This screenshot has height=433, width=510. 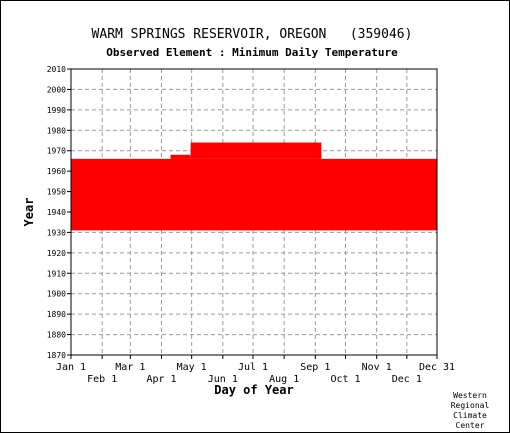 What do you see at coordinates (29, 212) in the screenshot?
I see `y-axis-label: Year` at bounding box center [29, 212].